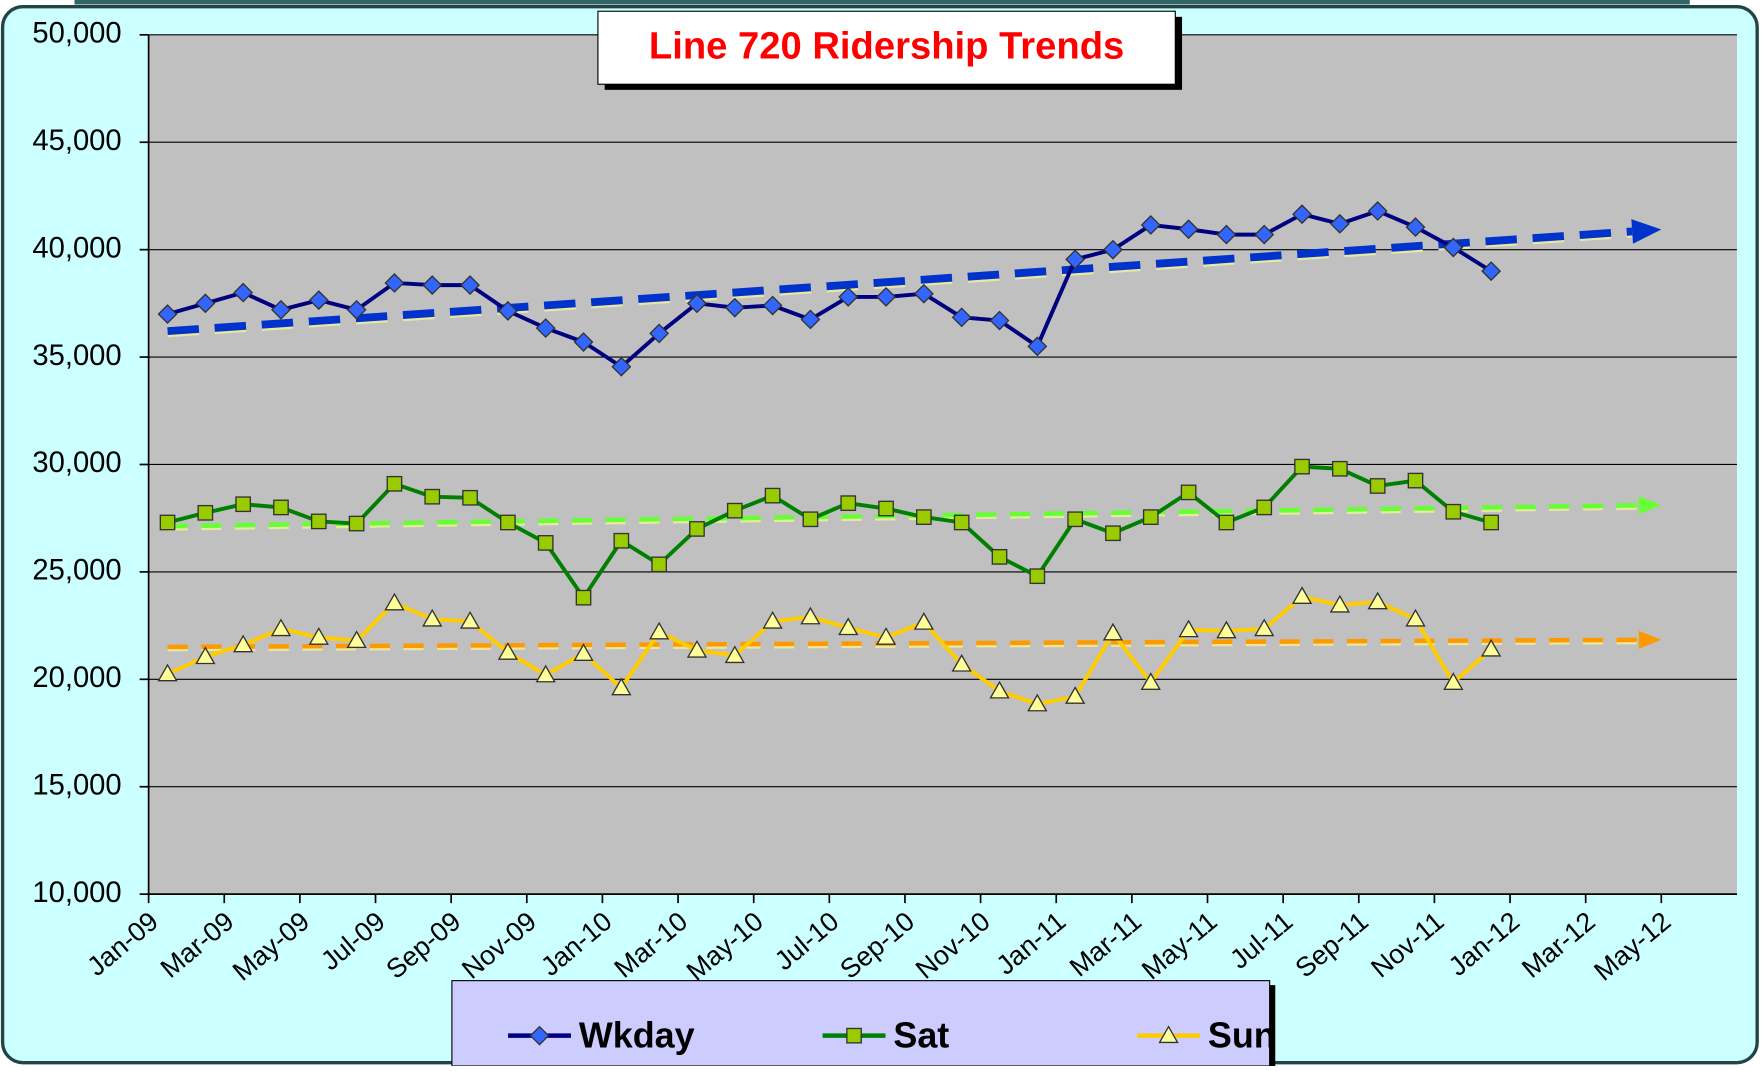 This screenshot has width=1762, height=1071. What do you see at coordinates (76, 356) in the screenshot?
I see `y-tick-label: 35,000` at bounding box center [76, 356].